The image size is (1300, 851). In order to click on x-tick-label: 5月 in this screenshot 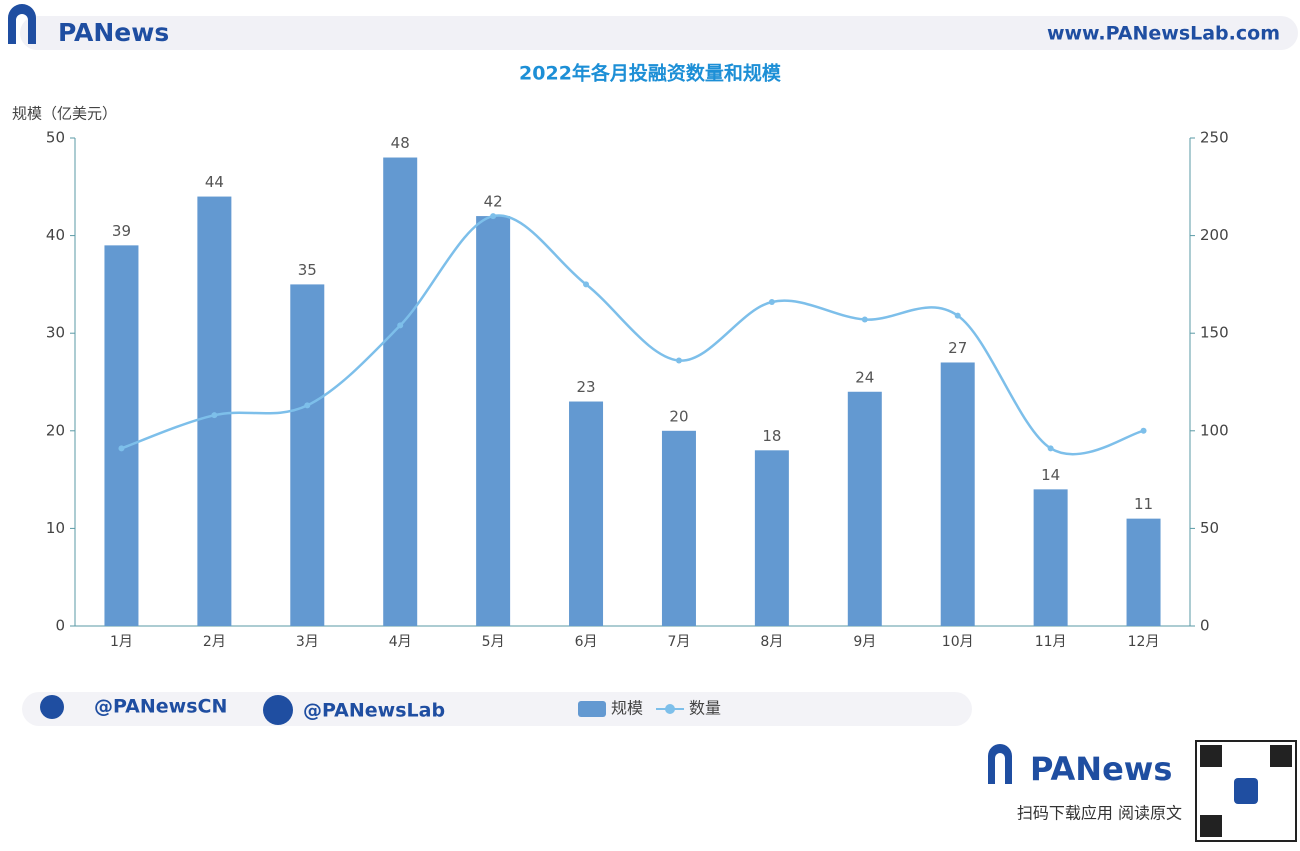, I will do `click(493, 642)`.